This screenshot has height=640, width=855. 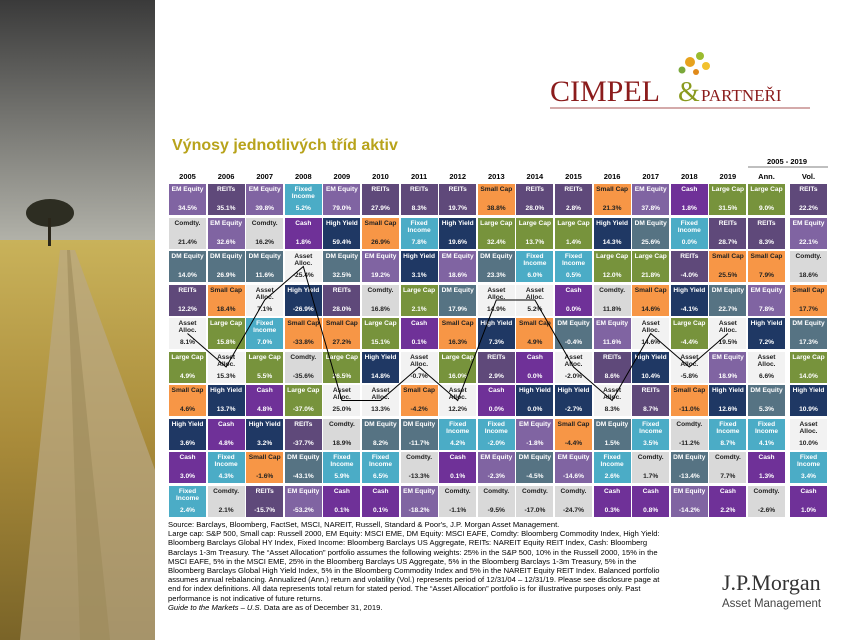 What do you see at coordinates (458, 242) in the screenshot?
I see `cell-value: 19.6%` at bounding box center [458, 242].